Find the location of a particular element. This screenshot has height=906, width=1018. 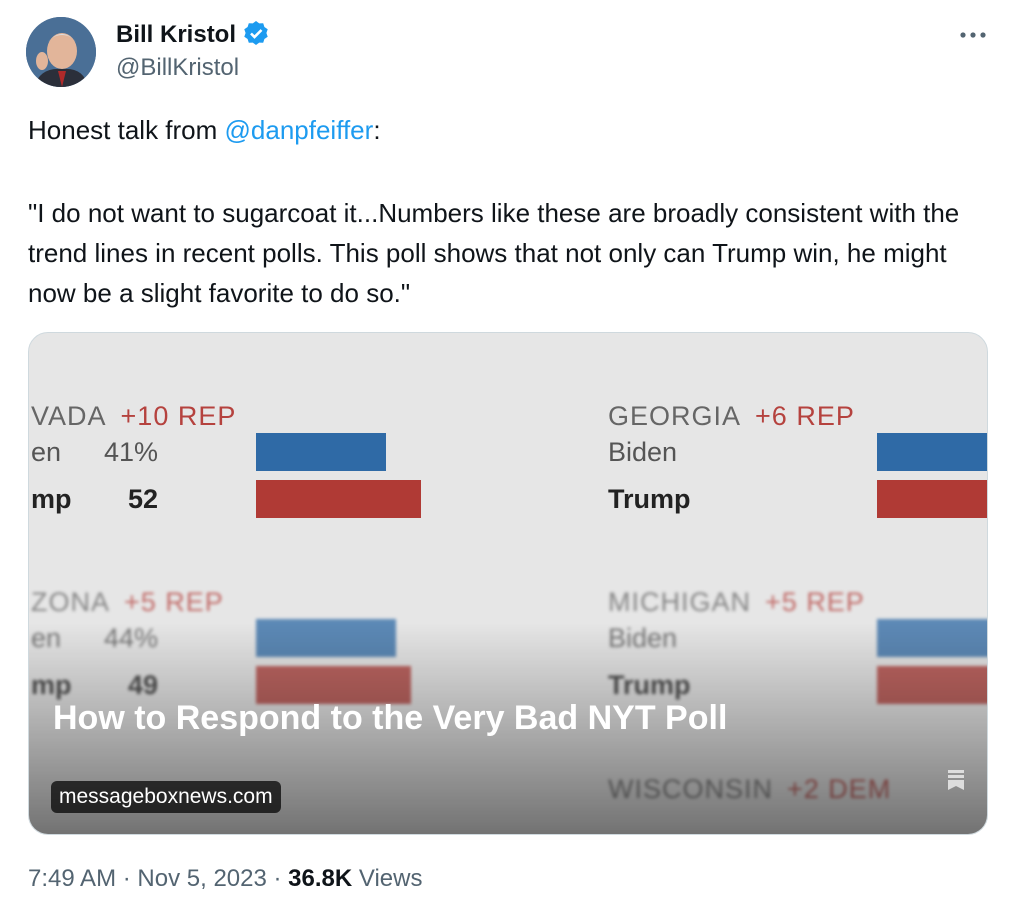

date: Nov 5, 2023 is located at coordinates (202, 878).